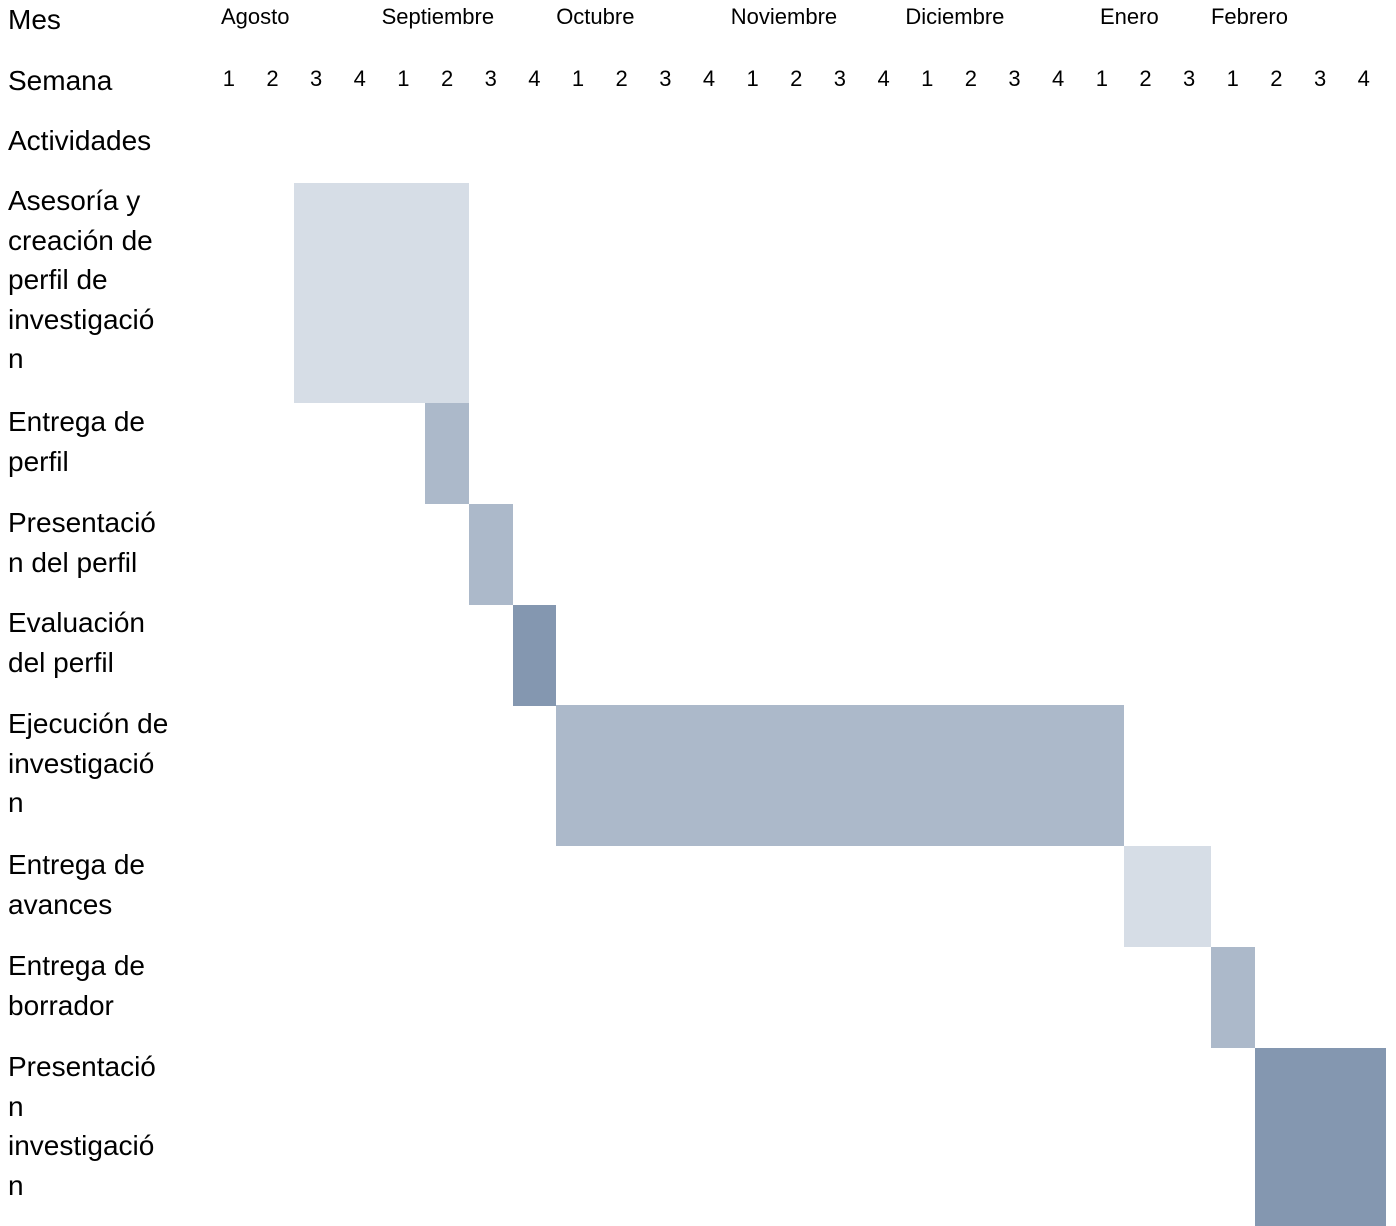 The height and width of the screenshot is (1226, 1396). I want to click on activities-row-label: Actividades, so click(80, 140).